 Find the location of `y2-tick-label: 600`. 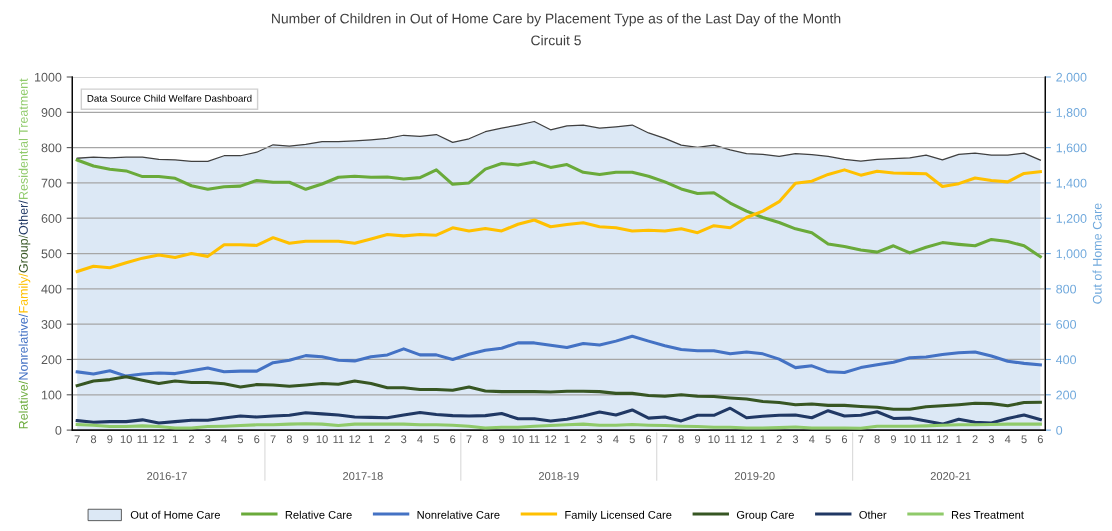

y2-tick-label: 600 is located at coordinates (1066, 324).